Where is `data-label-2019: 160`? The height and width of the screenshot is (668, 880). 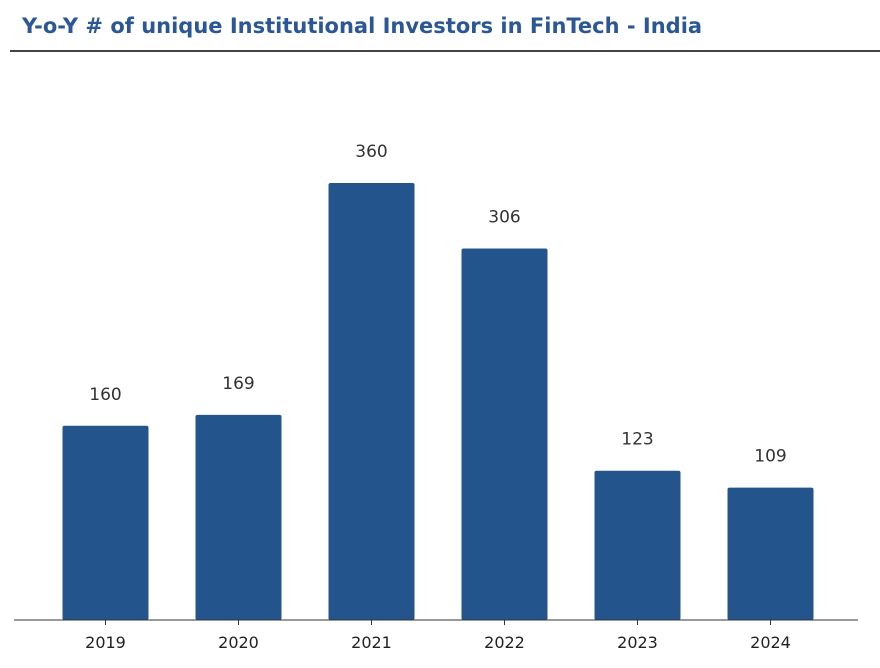
data-label-2019: 160 is located at coordinates (105, 395).